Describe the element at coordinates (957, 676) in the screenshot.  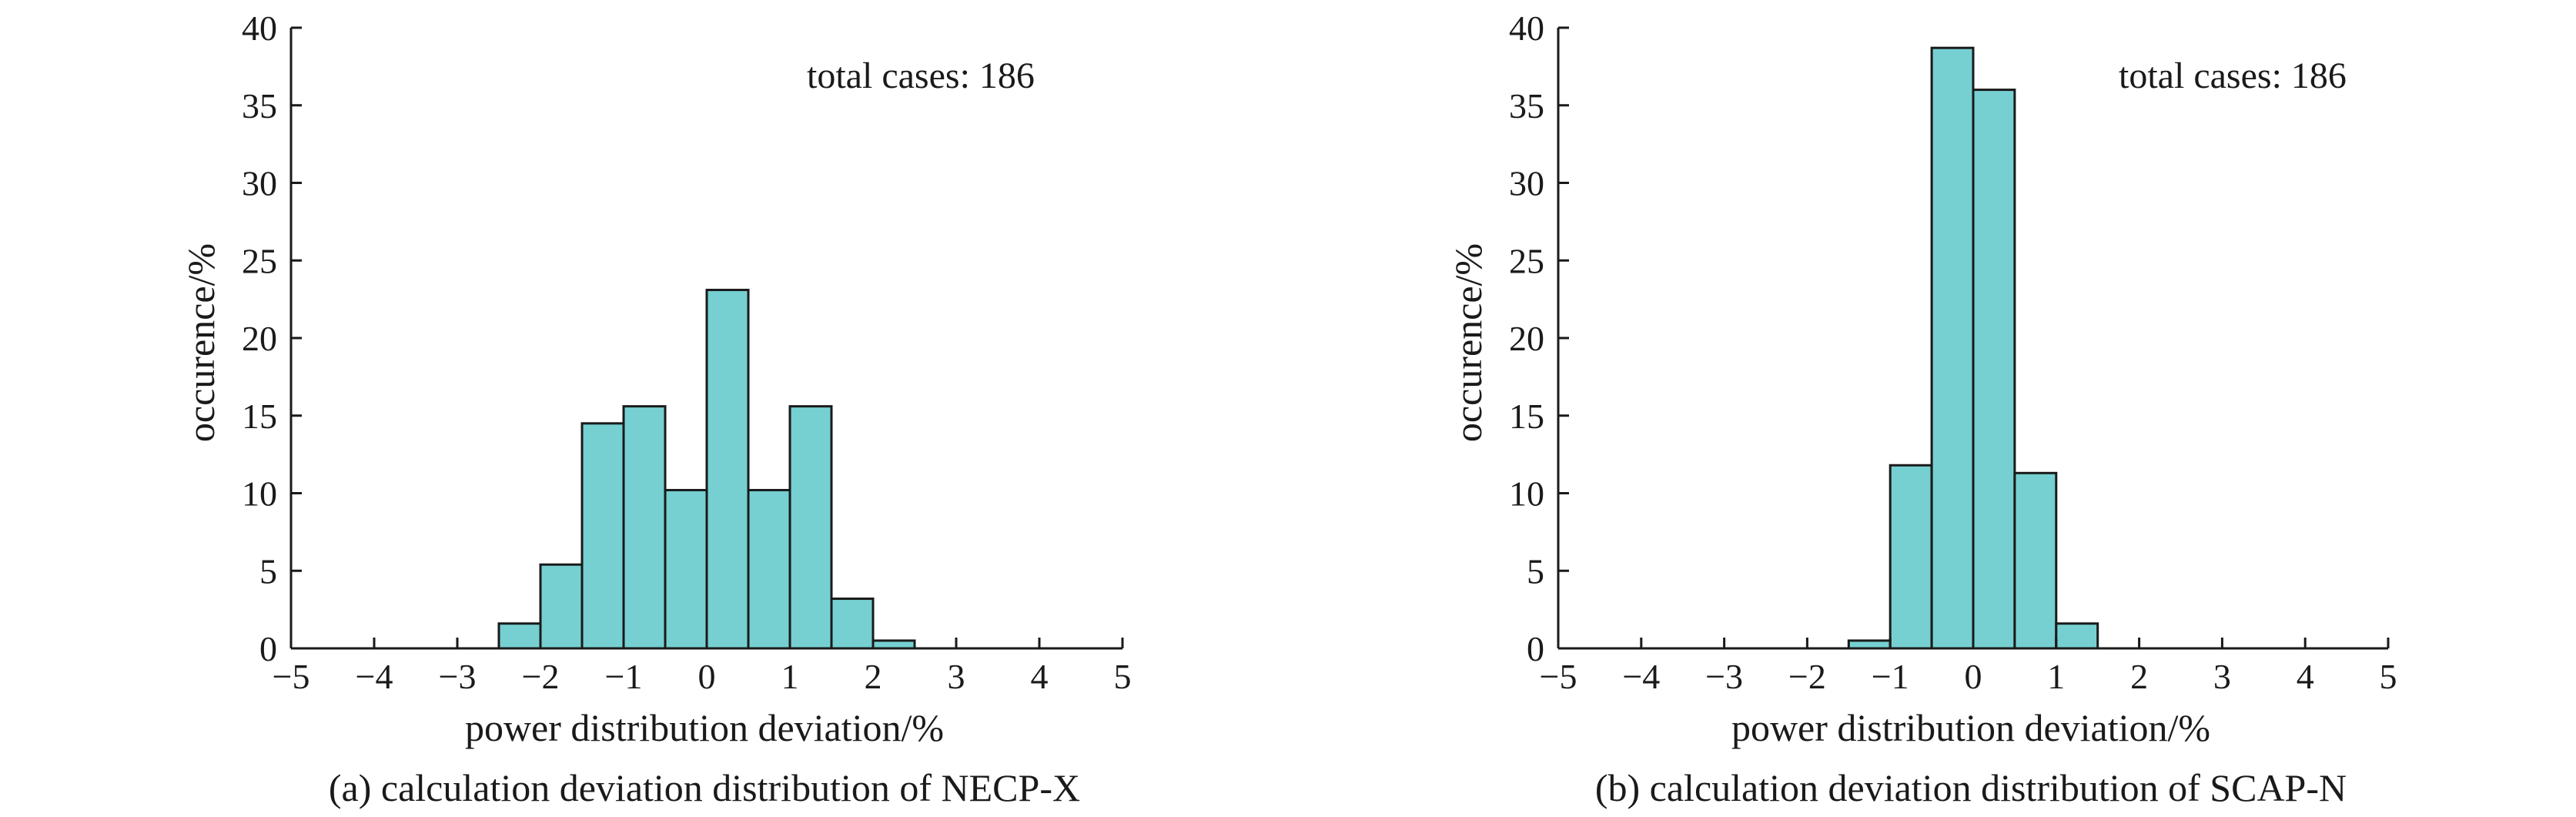
I see `x-tick-label-a-8: 3` at that location.